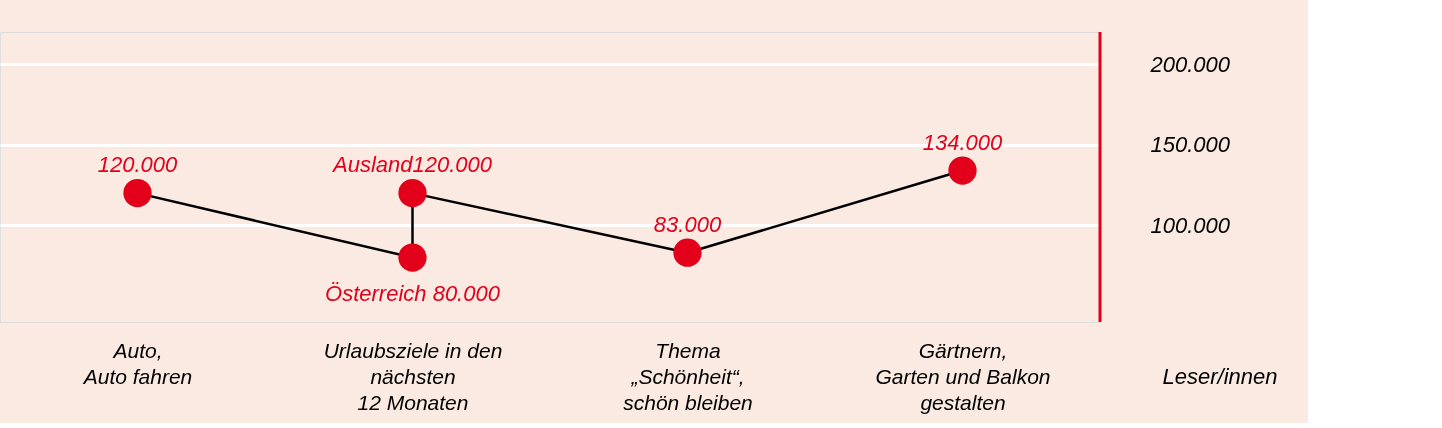  I want to click on y-tick-label: 150.000, so click(1190, 145).